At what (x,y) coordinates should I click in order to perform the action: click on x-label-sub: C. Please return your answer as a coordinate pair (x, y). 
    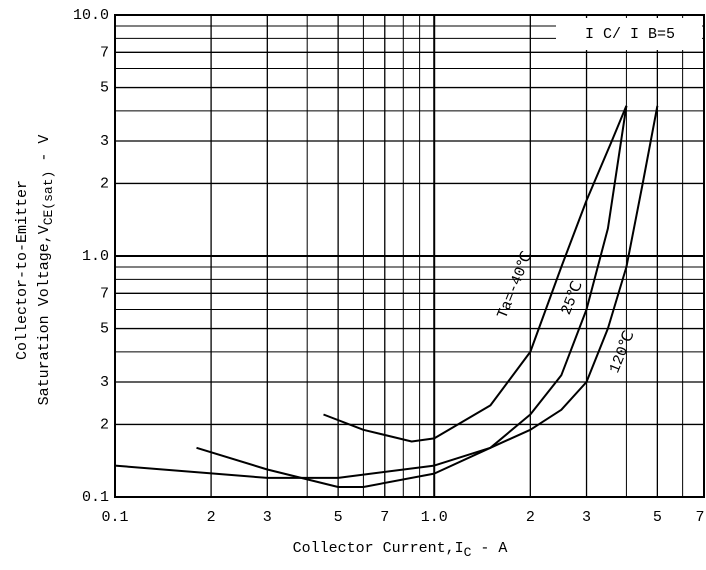
    Looking at the image, I should click on (468, 552).